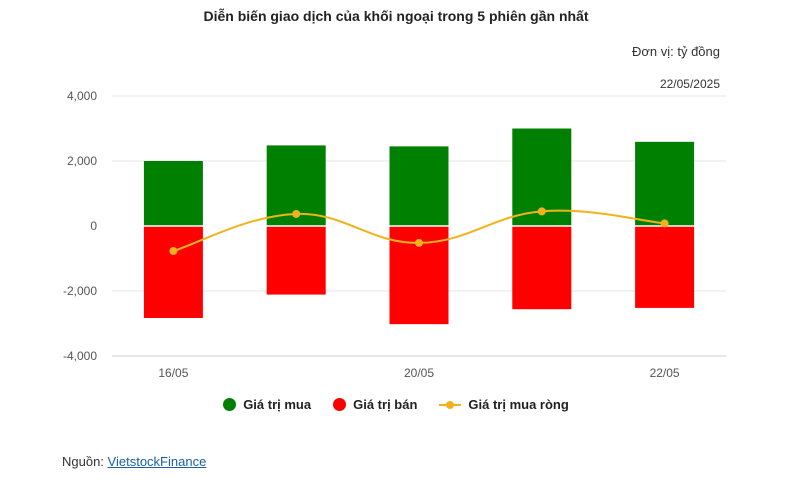 The height and width of the screenshot is (485, 792). Describe the element at coordinates (665, 373) in the screenshot. I see `x-tick-label: 22/05` at that location.